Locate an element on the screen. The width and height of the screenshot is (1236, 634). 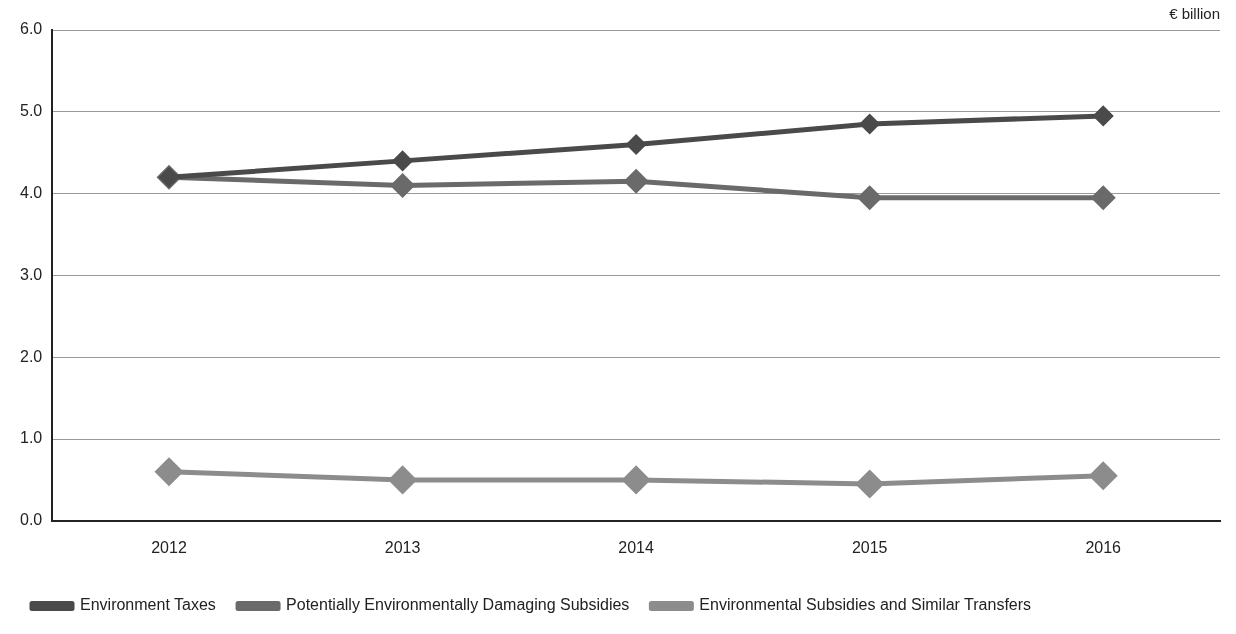
legend-label: Environmental Subsidies and Similar Transfers is located at coordinates (865, 605).